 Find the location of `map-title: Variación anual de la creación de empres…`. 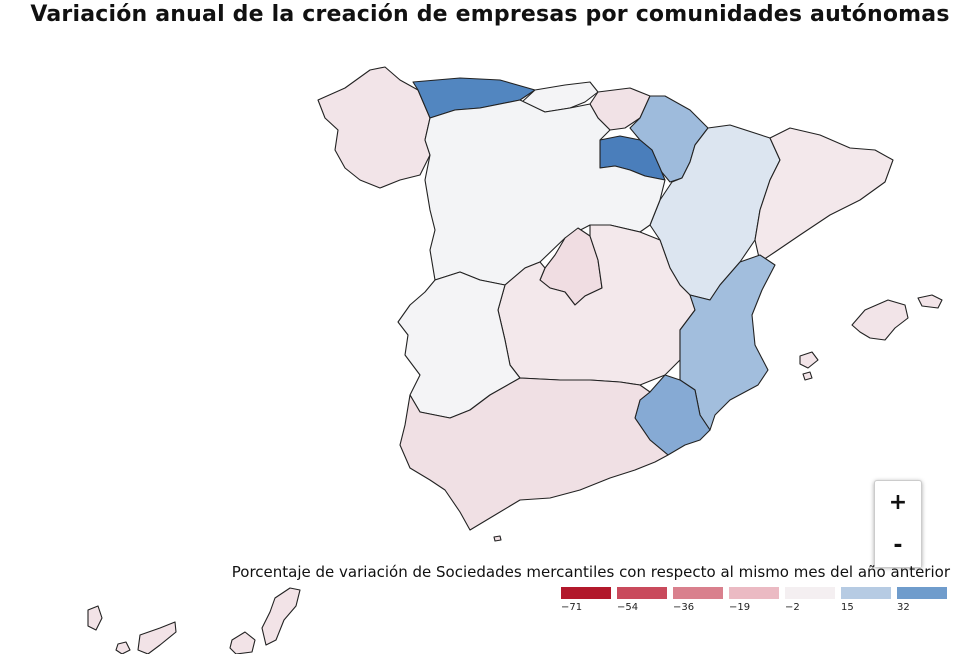

map-title: Variación anual de la creación de empres… is located at coordinates (490, 14).